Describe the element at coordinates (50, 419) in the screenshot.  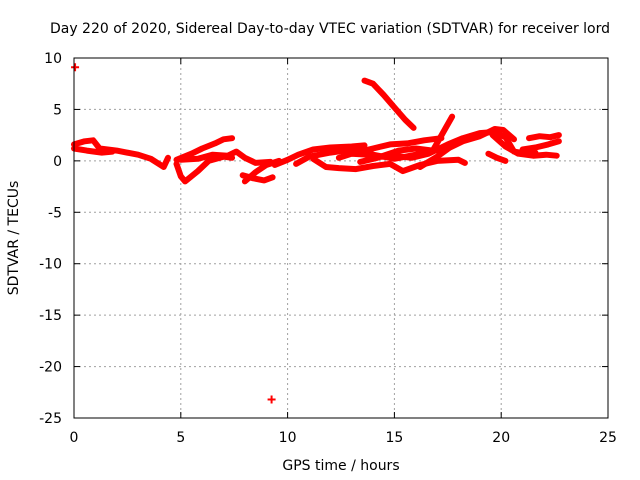
I see `y-tick-label: -25` at that location.